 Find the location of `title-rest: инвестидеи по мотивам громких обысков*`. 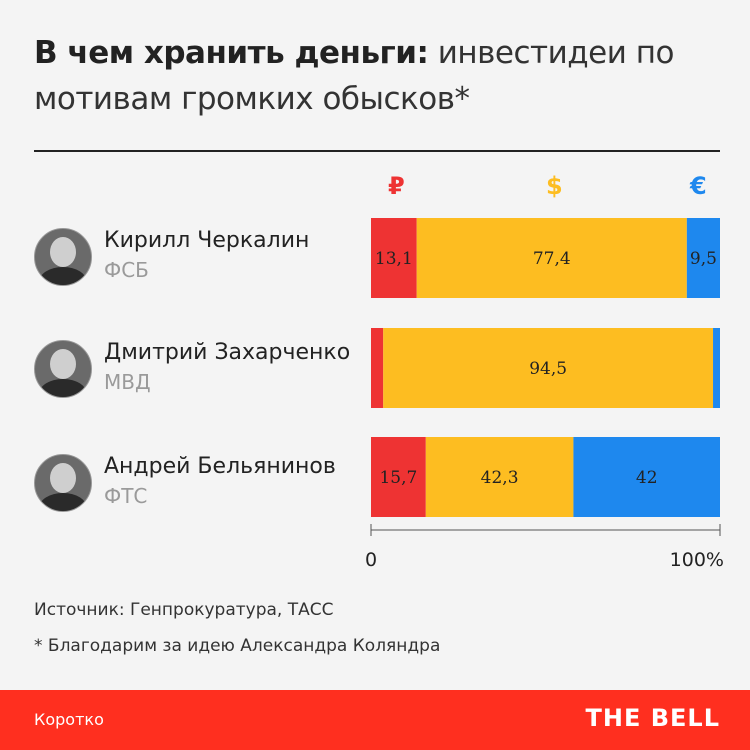

title-rest: инвестидеи по мотивам громких обысков* is located at coordinates (354, 76).